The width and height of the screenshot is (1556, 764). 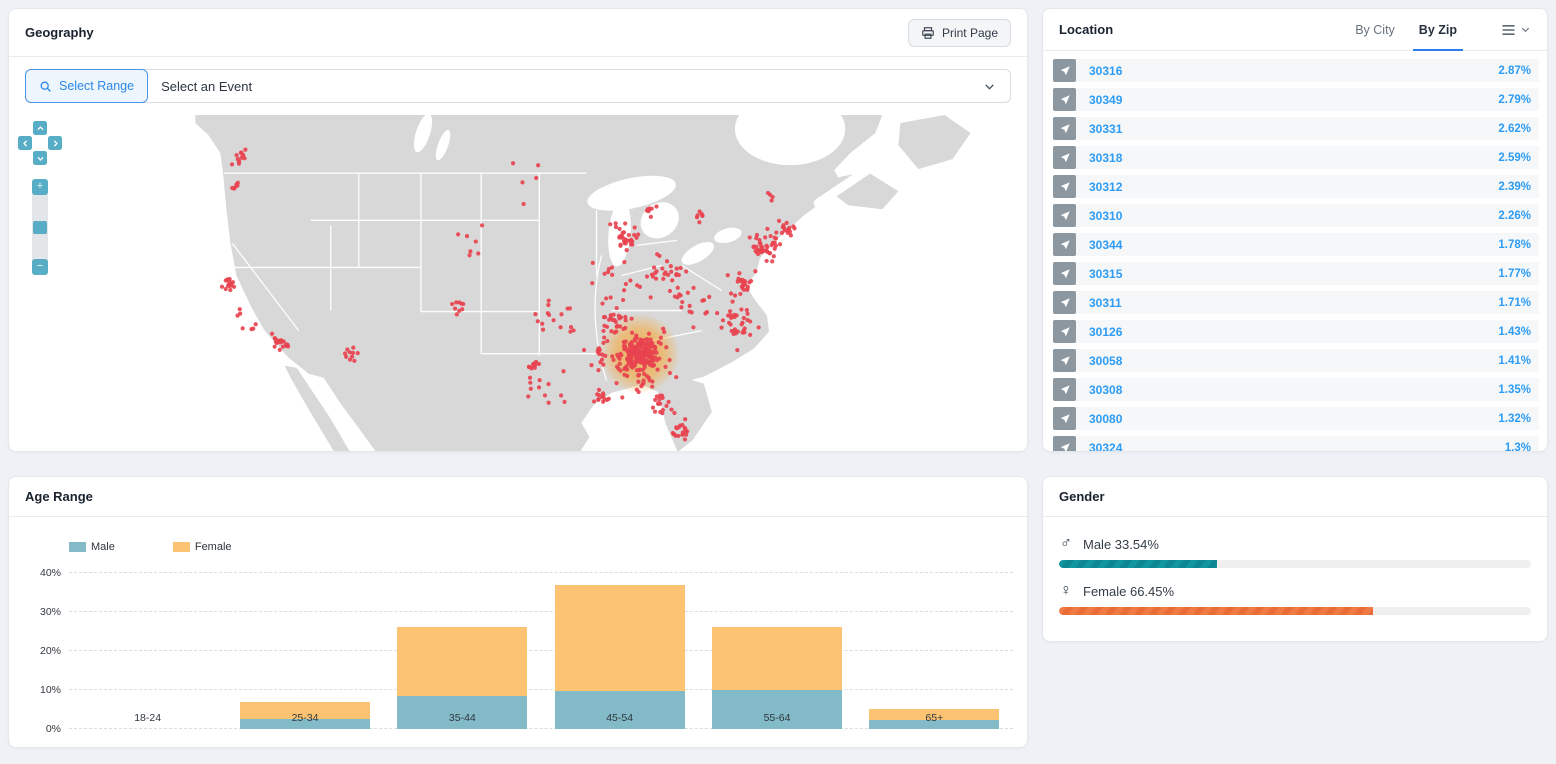 What do you see at coordinates (1296, 215) in the screenshot?
I see `location-row: 30310 2.26%` at bounding box center [1296, 215].